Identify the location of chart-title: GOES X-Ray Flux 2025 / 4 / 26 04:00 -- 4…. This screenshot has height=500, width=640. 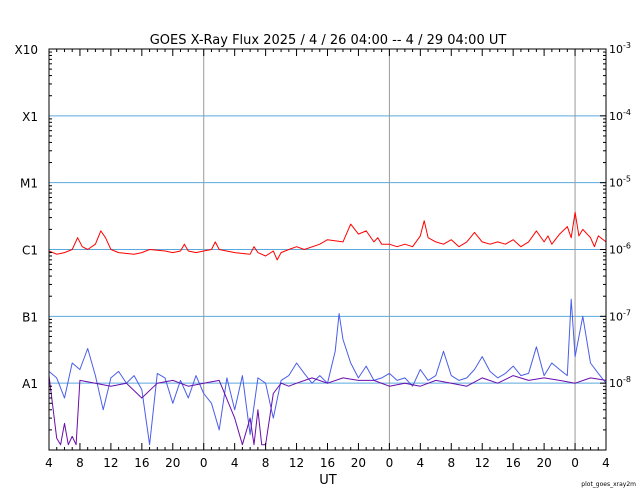
(328, 40).